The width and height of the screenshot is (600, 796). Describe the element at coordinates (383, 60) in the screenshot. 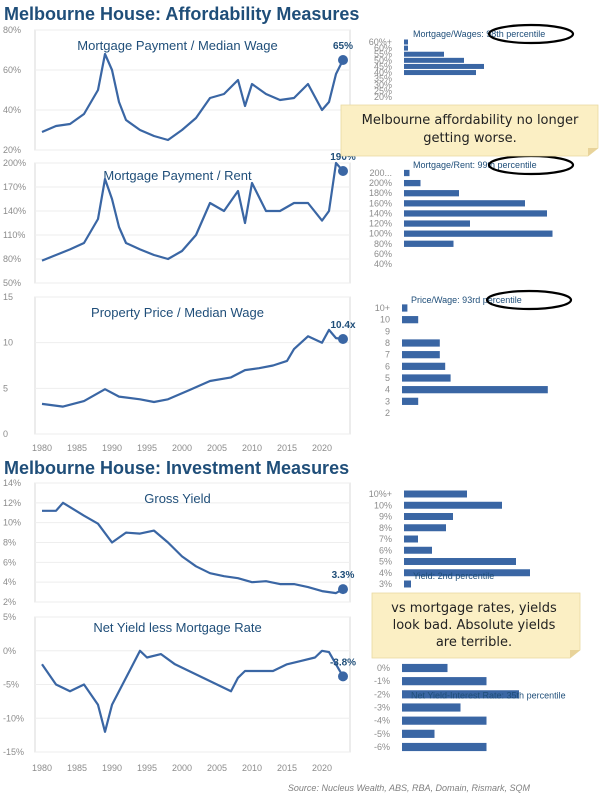

I see `histogram-bin-label: 50%` at that location.